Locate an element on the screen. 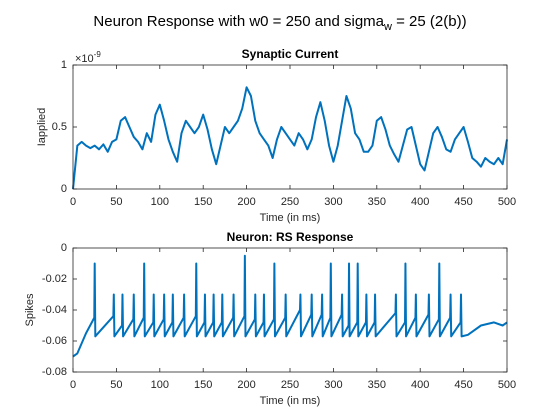 The height and width of the screenshot is (420, 560). axes-title: Synaptic Current is located at coordinates (290, 54).